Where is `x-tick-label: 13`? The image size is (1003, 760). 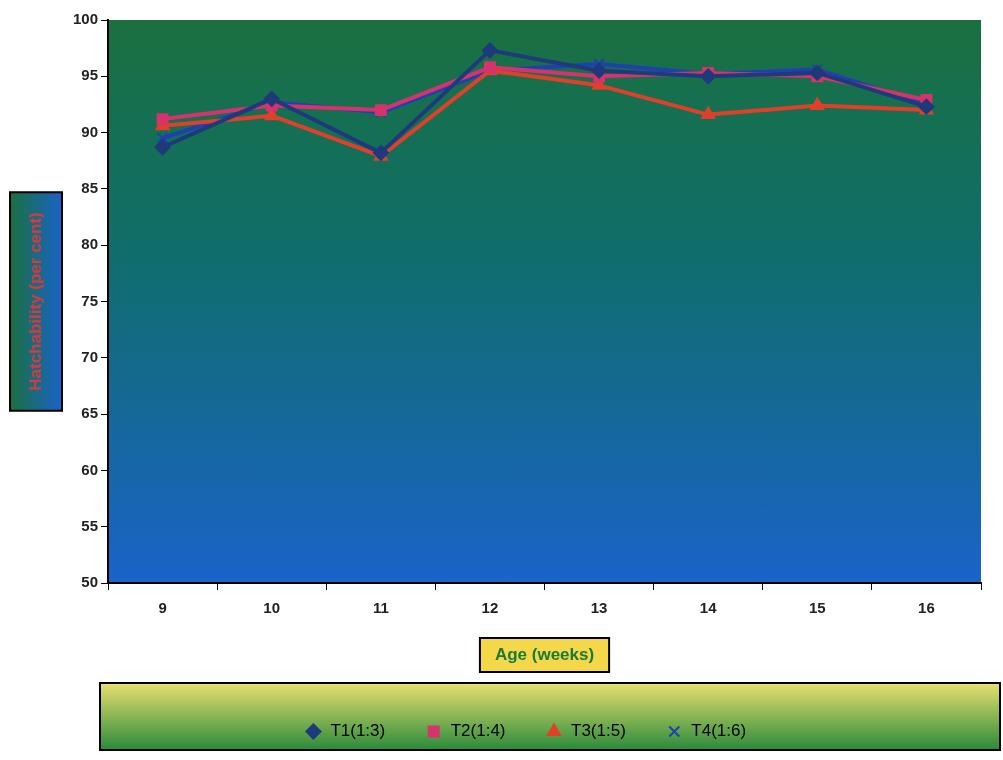 x-tick-label: 13 is located at coordinates (599, 608).